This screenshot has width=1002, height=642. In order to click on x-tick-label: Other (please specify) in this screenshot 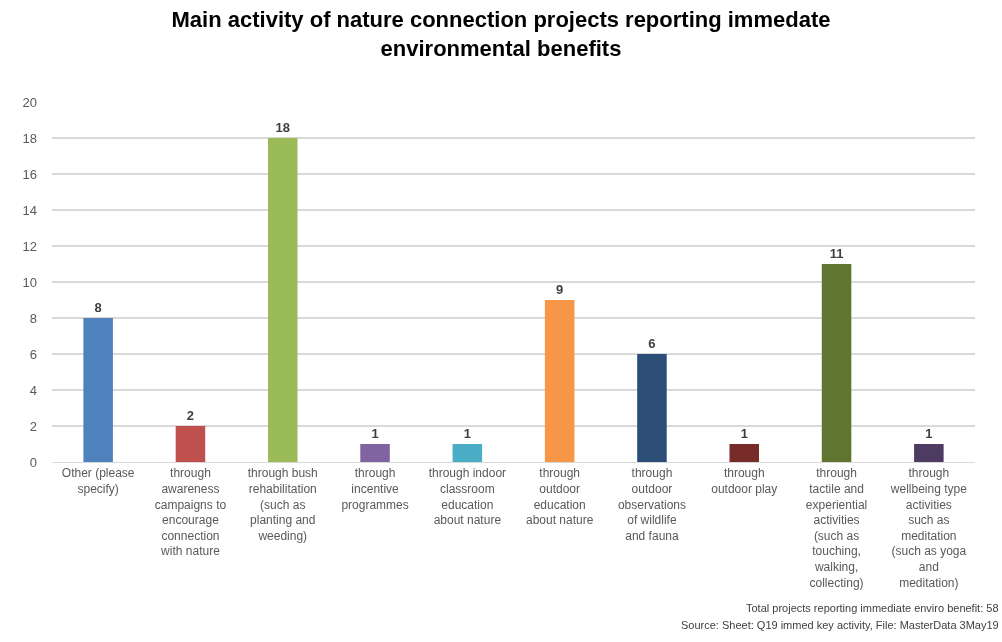, I will do `click(98, 481)`.